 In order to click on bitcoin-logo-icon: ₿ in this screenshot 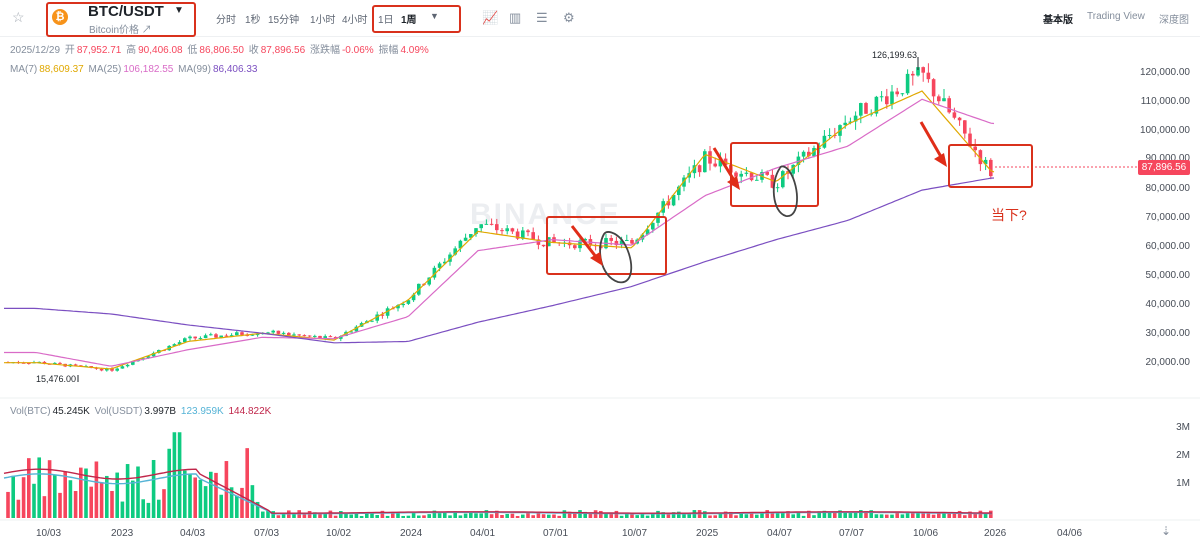, I will do `click(60, 17)`.